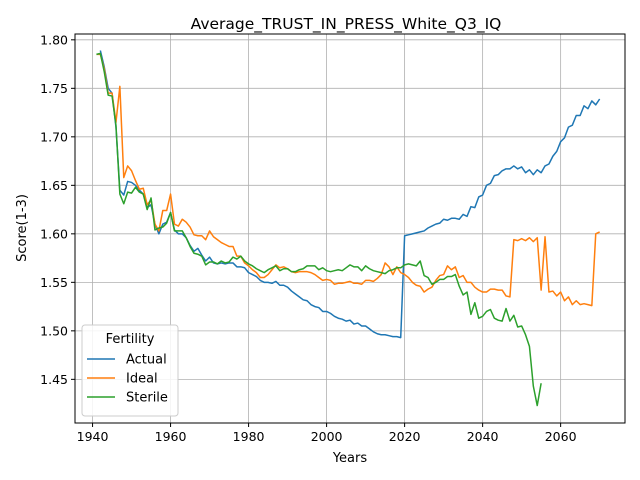  I want to click on x-axis-ticks: 1940 1960 1980 2000 2020 2040 2060, so click(327, 433).